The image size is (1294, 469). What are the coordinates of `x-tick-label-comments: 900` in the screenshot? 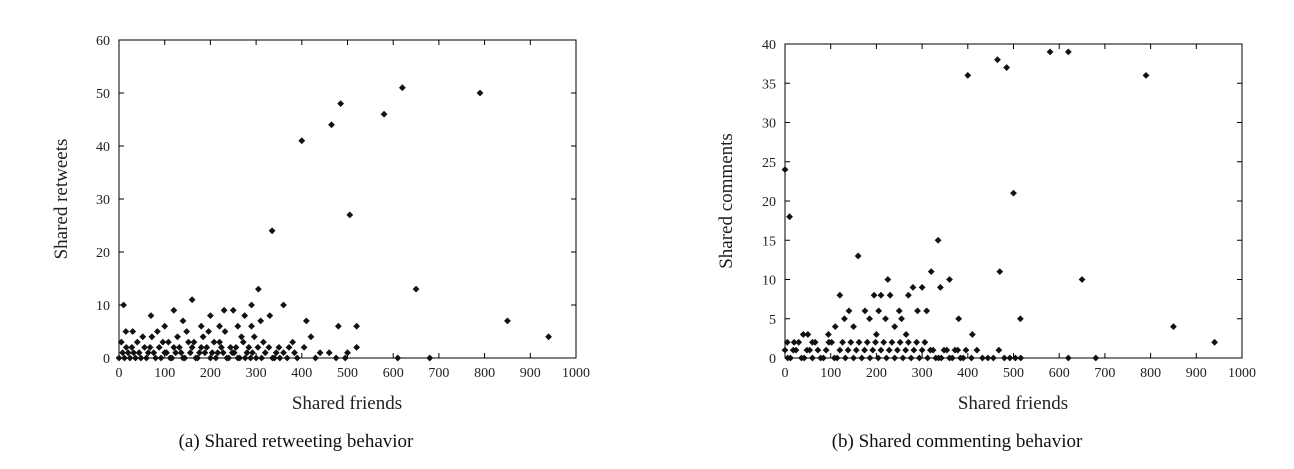 It's located at (1196, 373).